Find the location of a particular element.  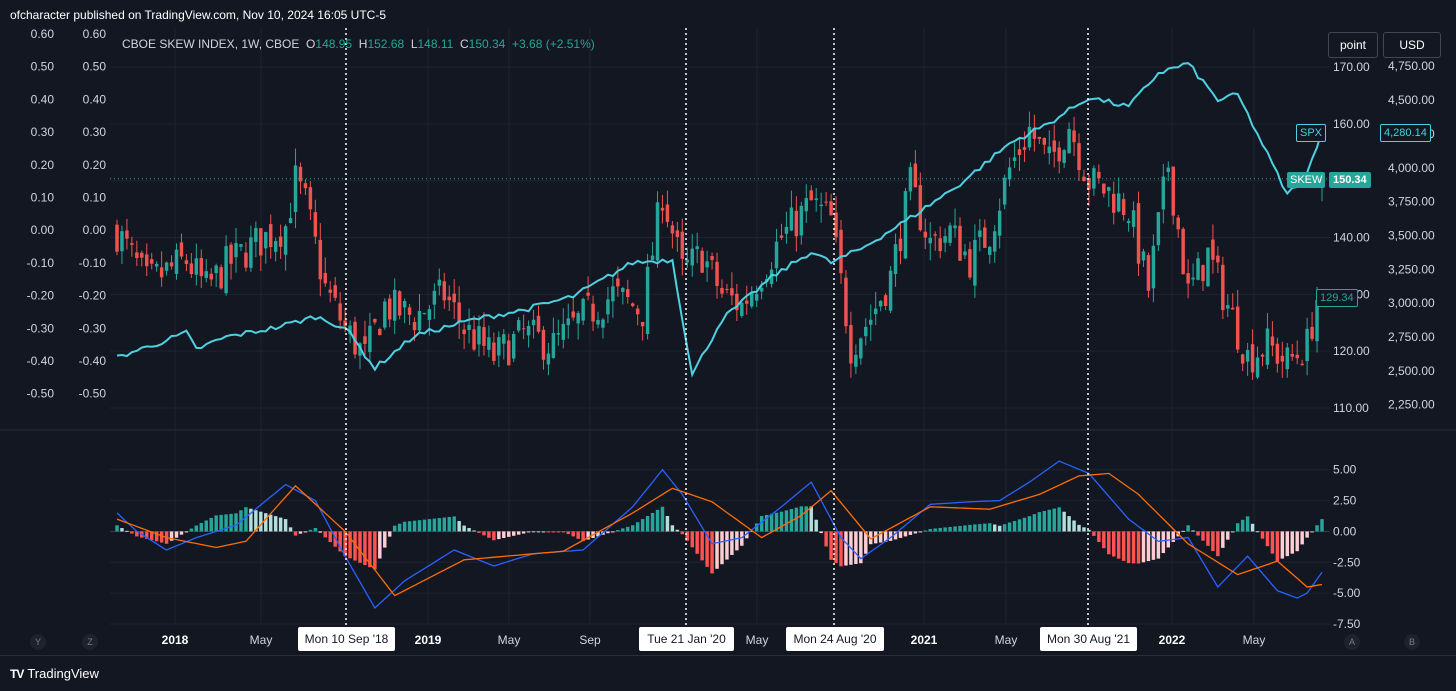

spx-axis-tick: 3,750.00 is located at coordinates (1411, 202).